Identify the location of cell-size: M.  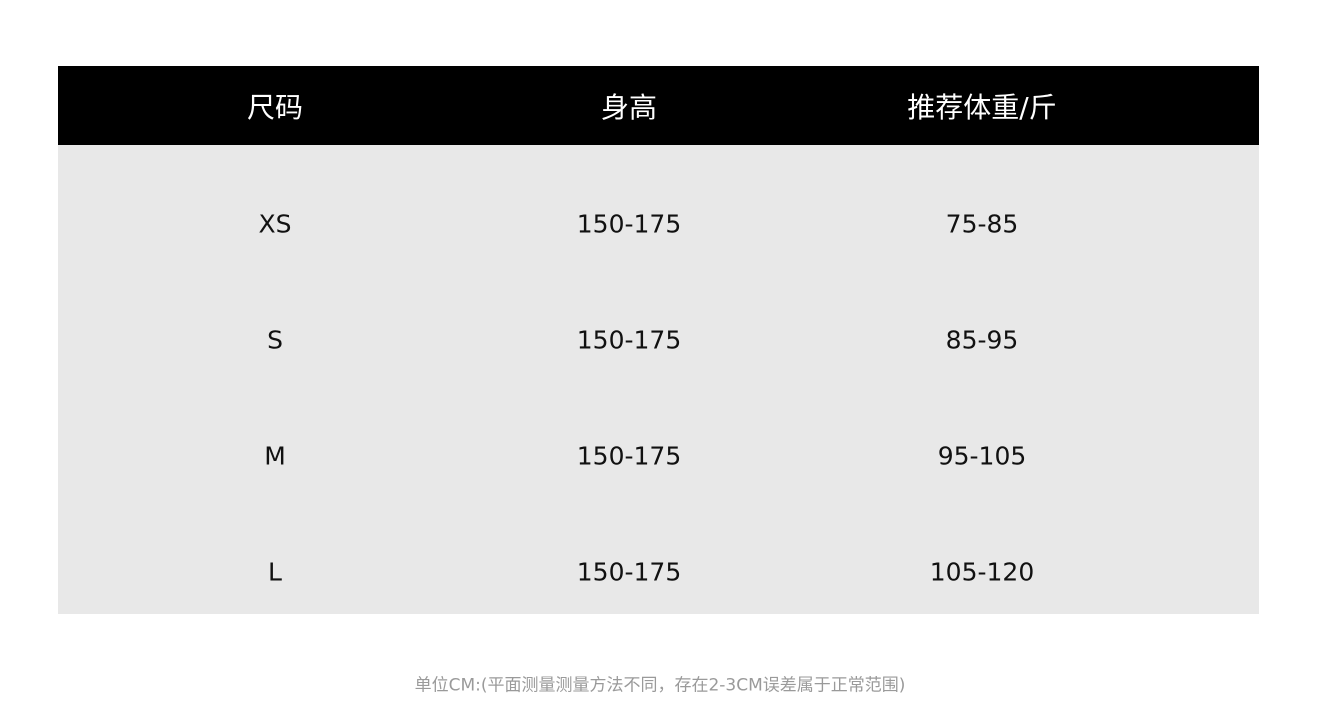
(275, 456).